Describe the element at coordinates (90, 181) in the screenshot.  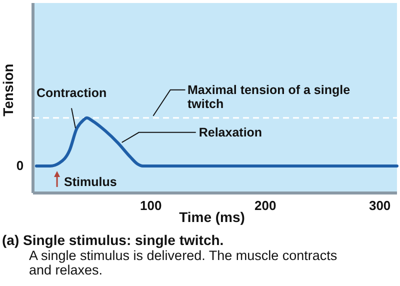
I see `annotation: Stimulus` at that location.